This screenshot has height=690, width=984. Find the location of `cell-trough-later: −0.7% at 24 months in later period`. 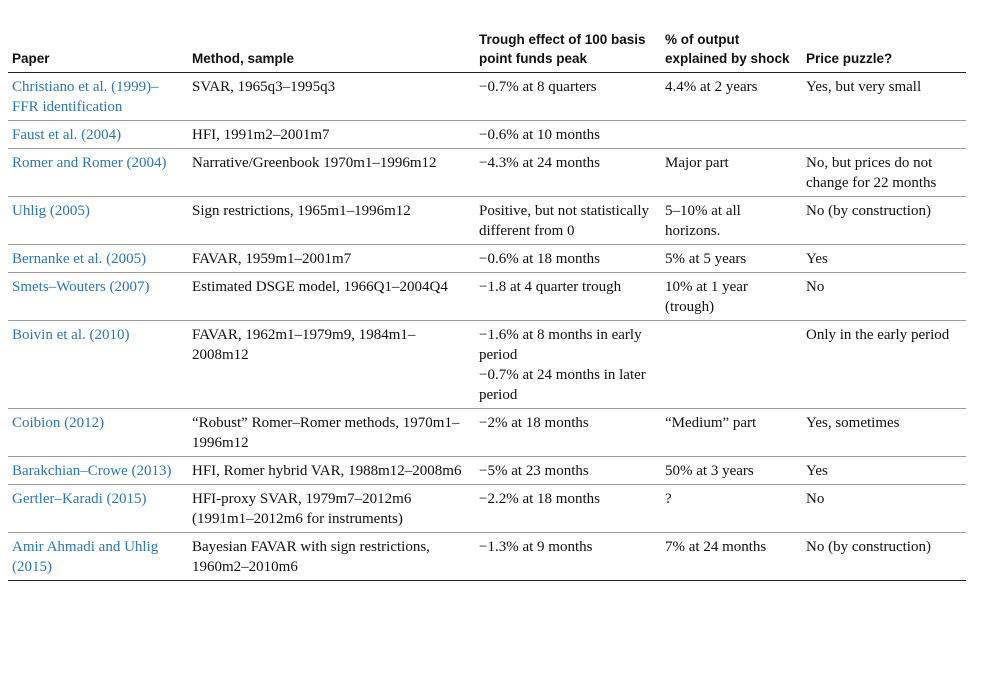

cell-trough-later: −0.7% at 24 months in later period is located at coordinates (562, 385).